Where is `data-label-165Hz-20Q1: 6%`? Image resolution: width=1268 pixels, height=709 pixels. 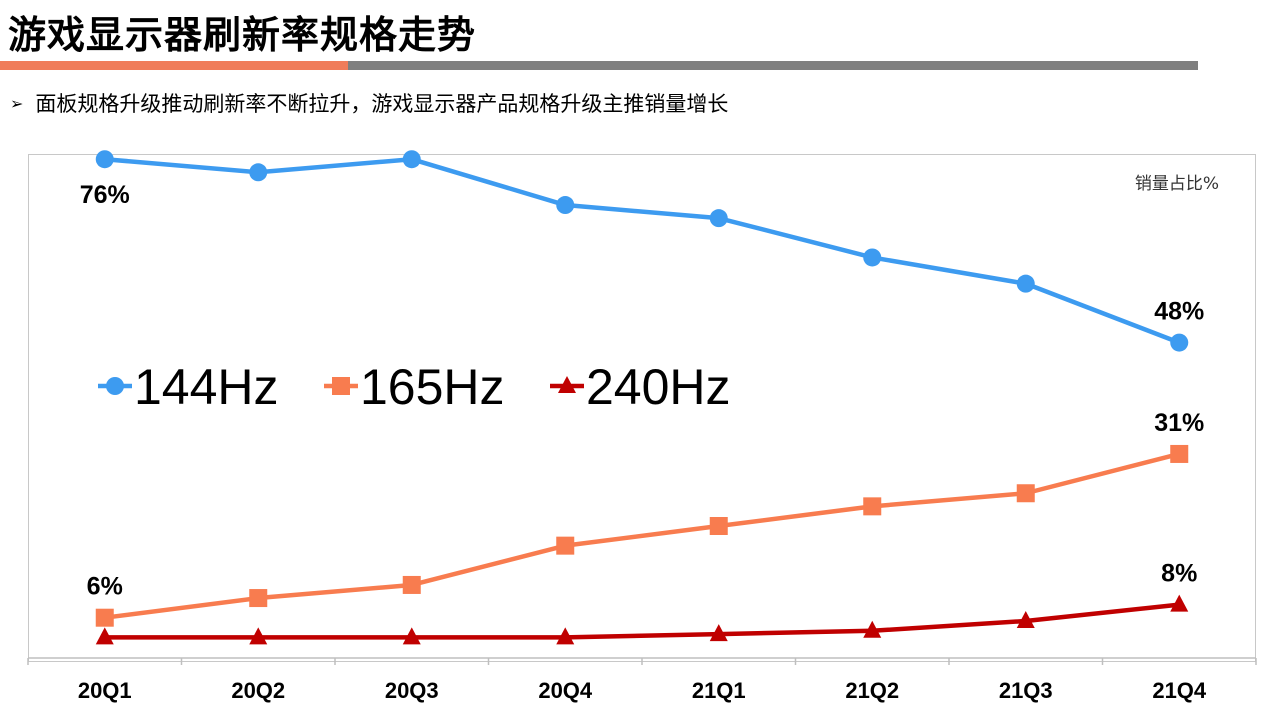 data-label-165Hz-20Q1: 6% is located at coordinates (105, 587).